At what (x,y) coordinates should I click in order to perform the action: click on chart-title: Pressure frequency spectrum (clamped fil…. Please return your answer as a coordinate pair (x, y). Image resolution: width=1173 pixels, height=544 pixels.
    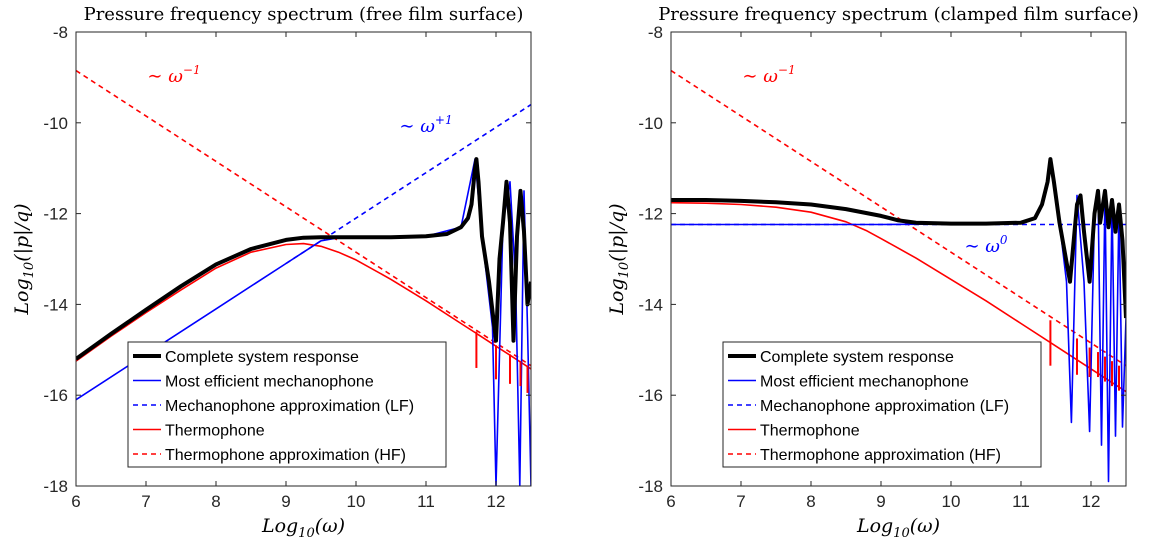
    Looking at the image, I should click on (898, 14).